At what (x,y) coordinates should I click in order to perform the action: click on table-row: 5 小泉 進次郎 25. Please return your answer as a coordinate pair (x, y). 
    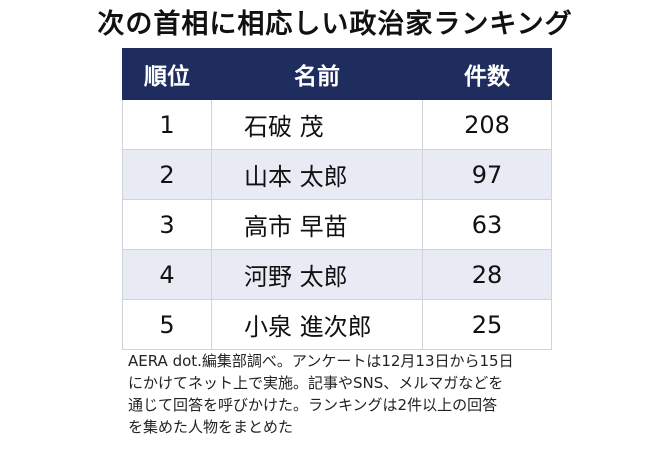
    Looking at the image, I should click on (337, 324).